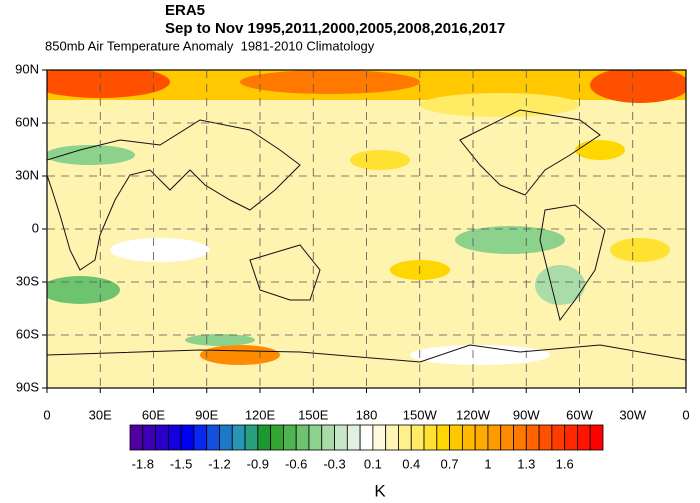  I want to click on colorbar-label: 1.6, so click(565, 463).